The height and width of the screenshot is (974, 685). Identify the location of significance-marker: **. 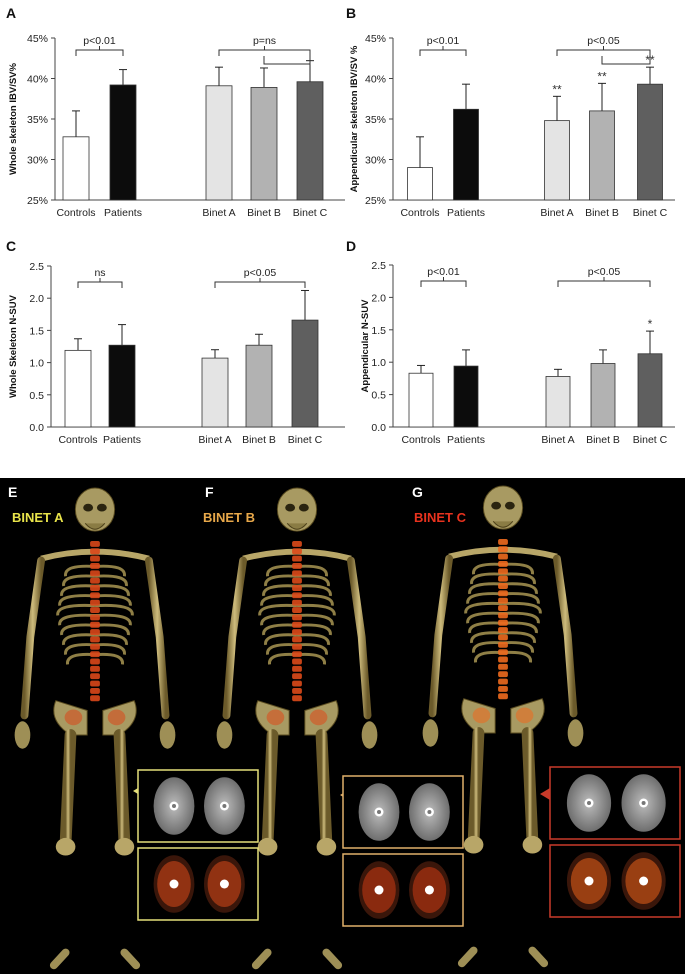
(557, 89).